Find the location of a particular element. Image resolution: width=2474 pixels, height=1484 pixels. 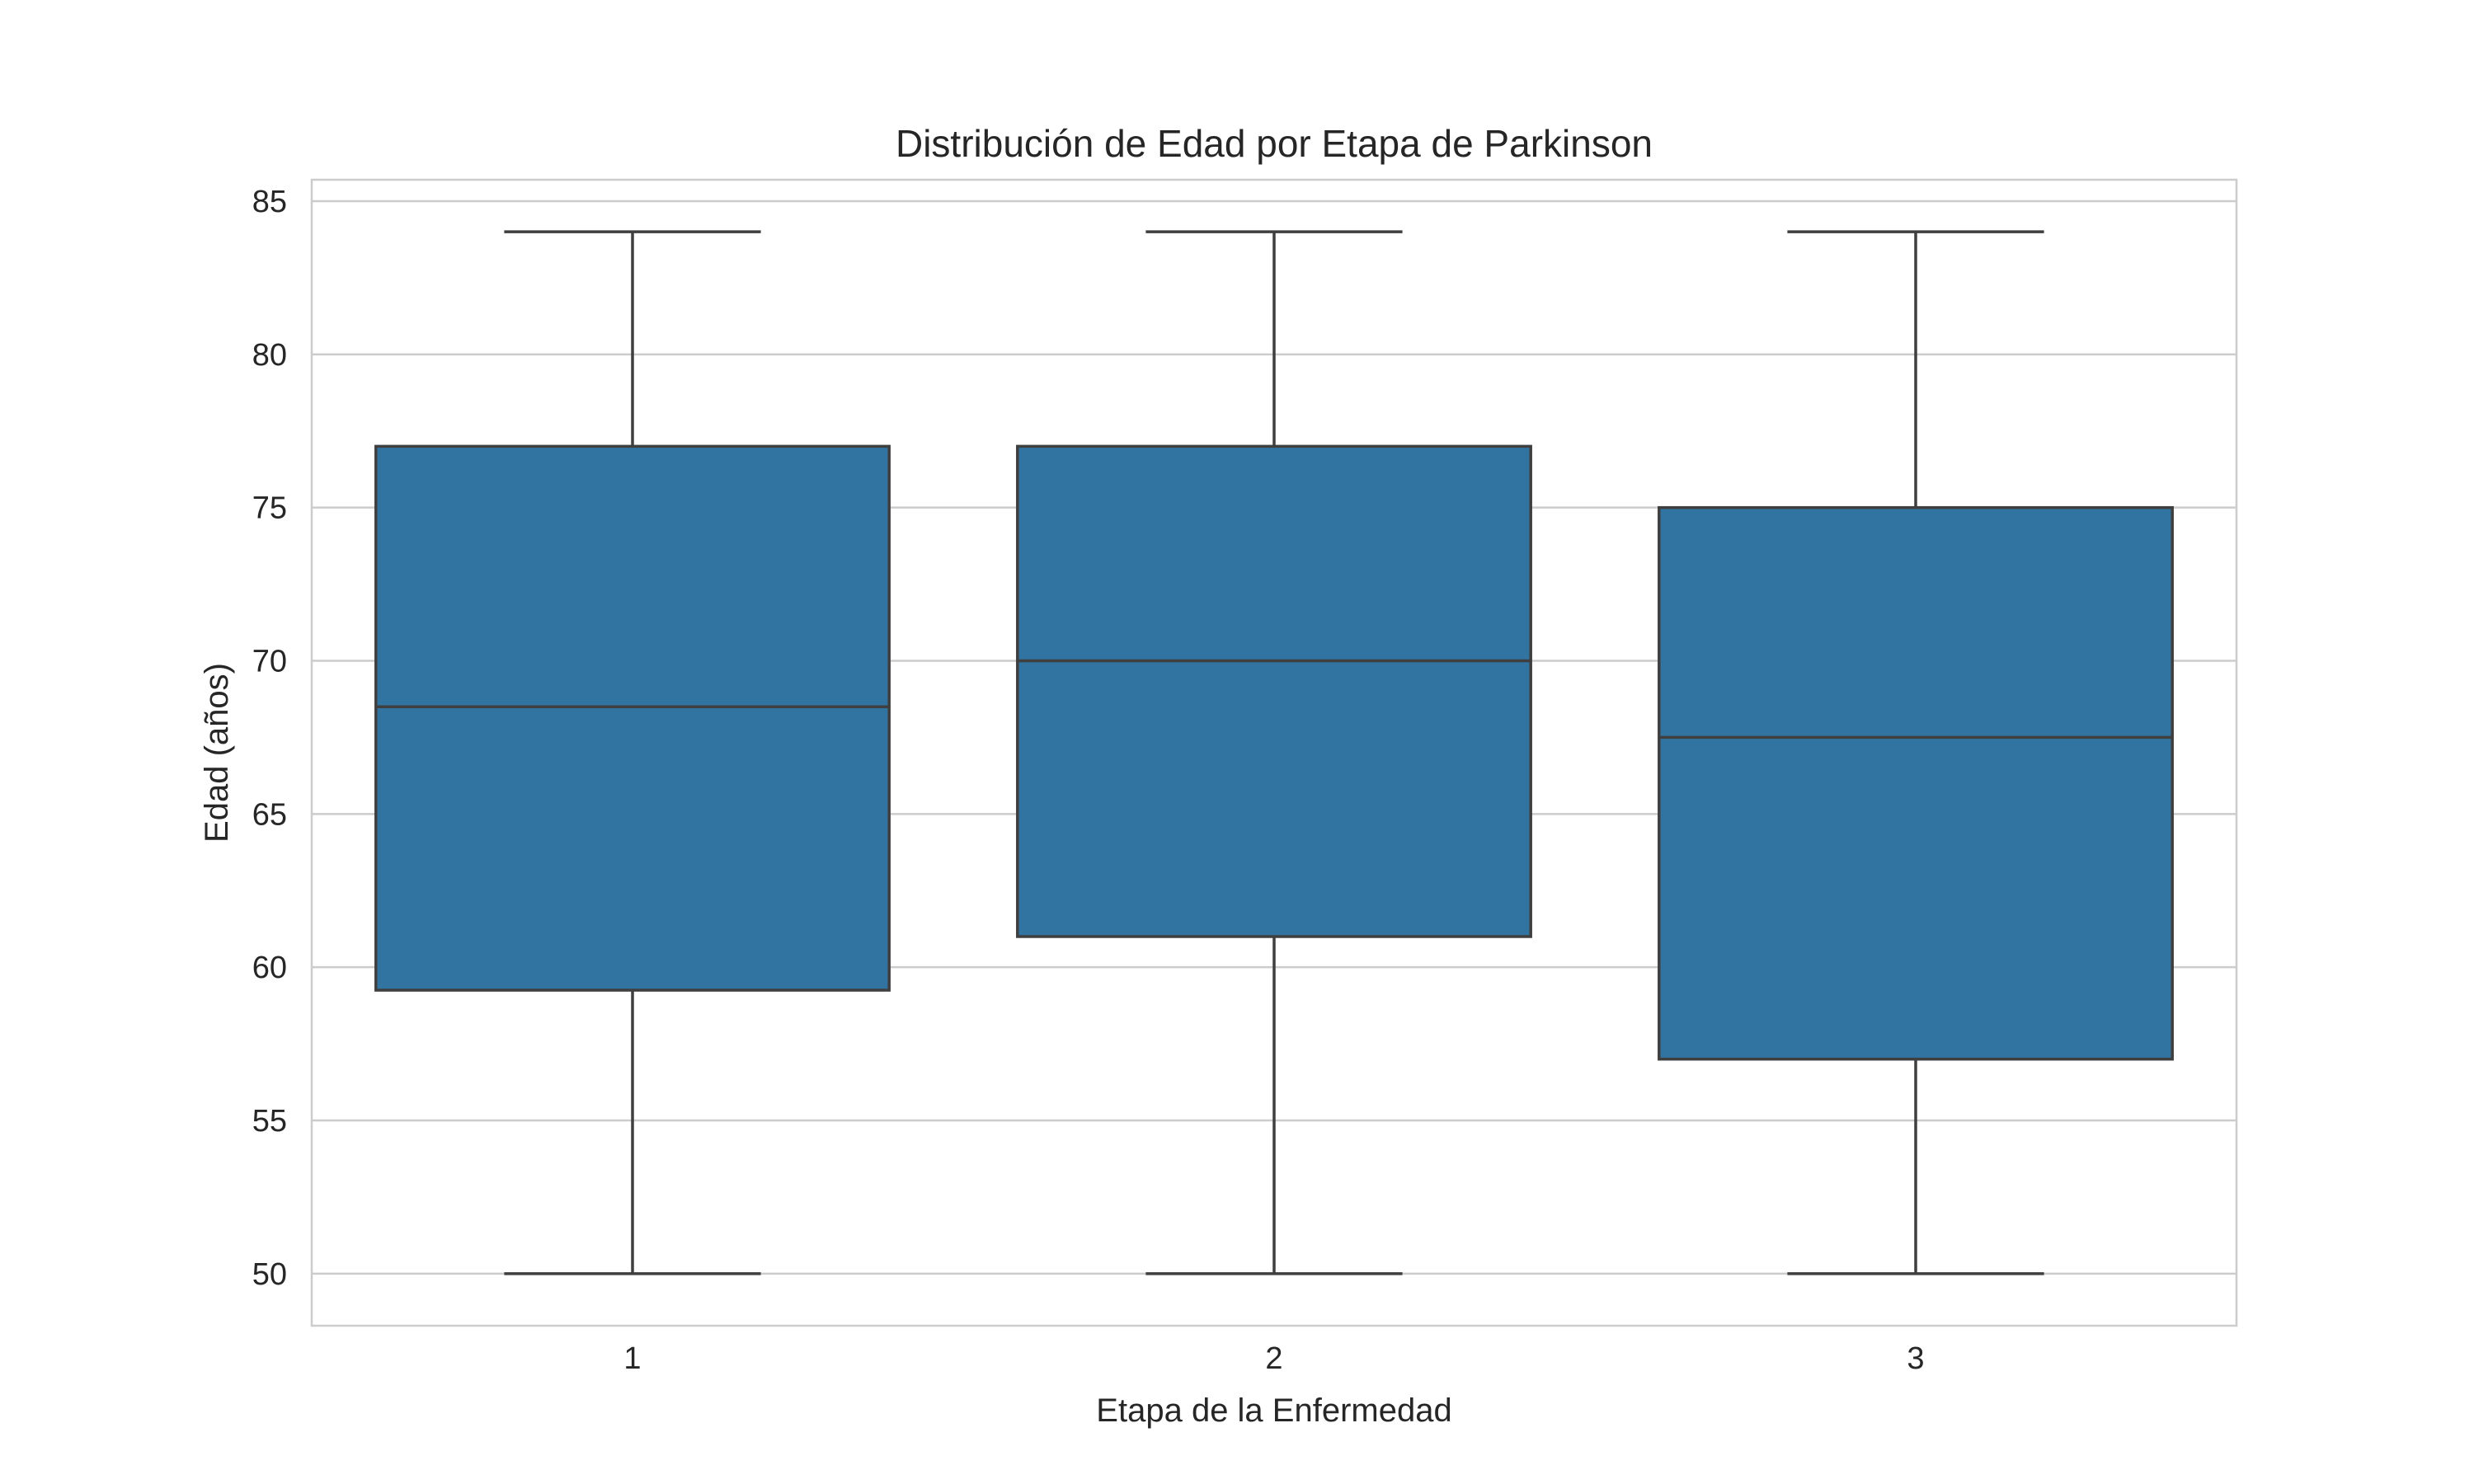

y-axis-label: Edad (años) is located at coordinates (217, 753).